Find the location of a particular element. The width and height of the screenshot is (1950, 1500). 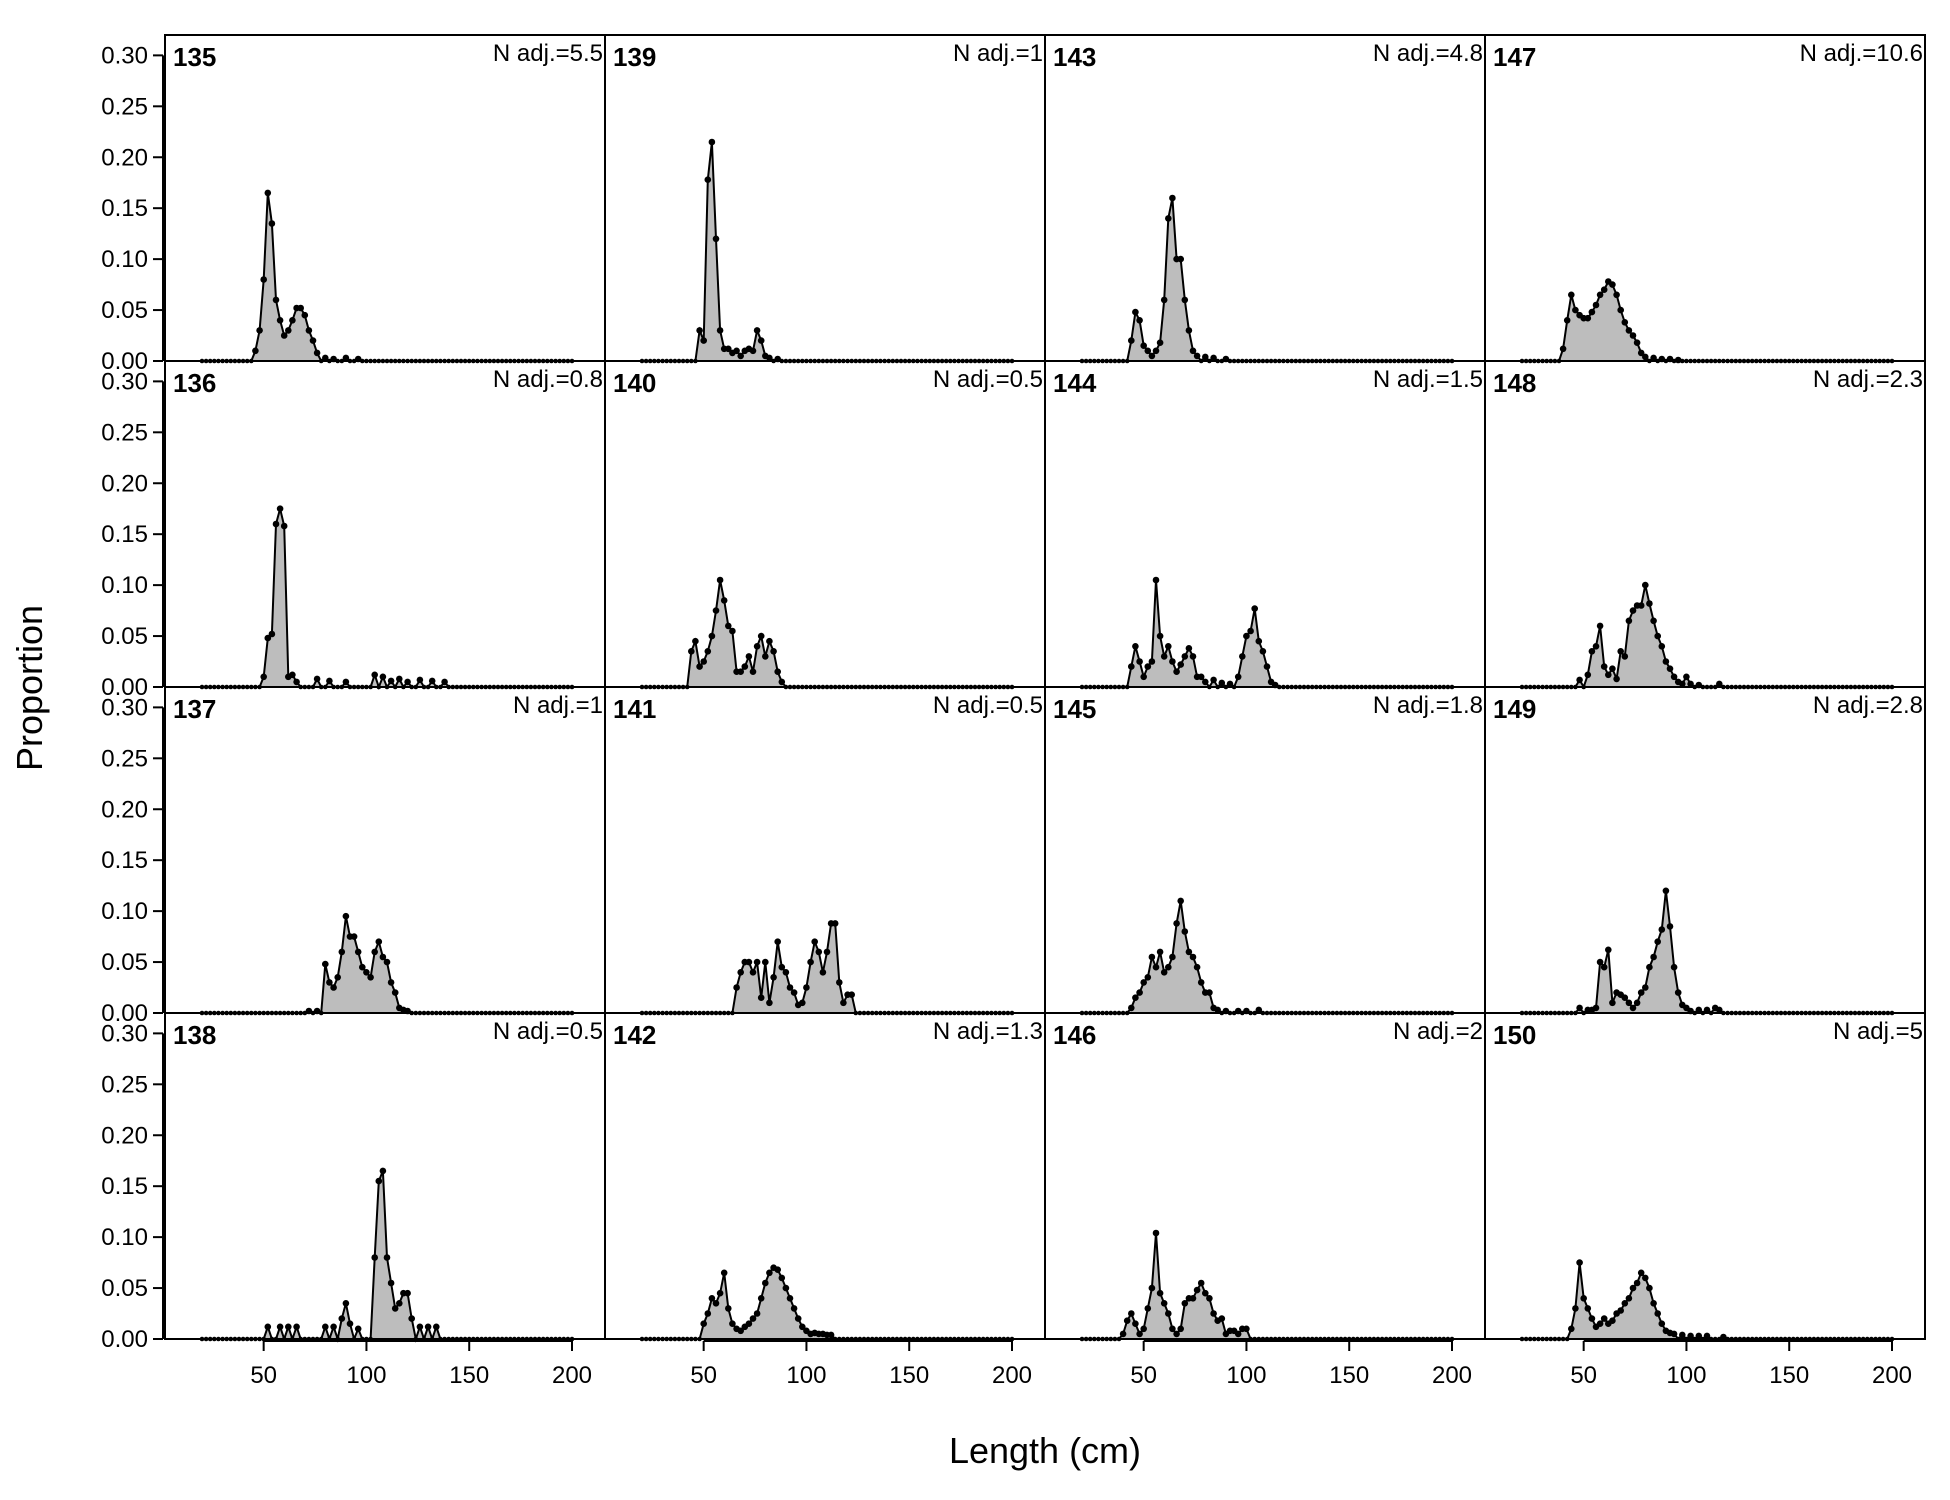

y-tick-label: 0.10 is located at coordinates (124, 259).